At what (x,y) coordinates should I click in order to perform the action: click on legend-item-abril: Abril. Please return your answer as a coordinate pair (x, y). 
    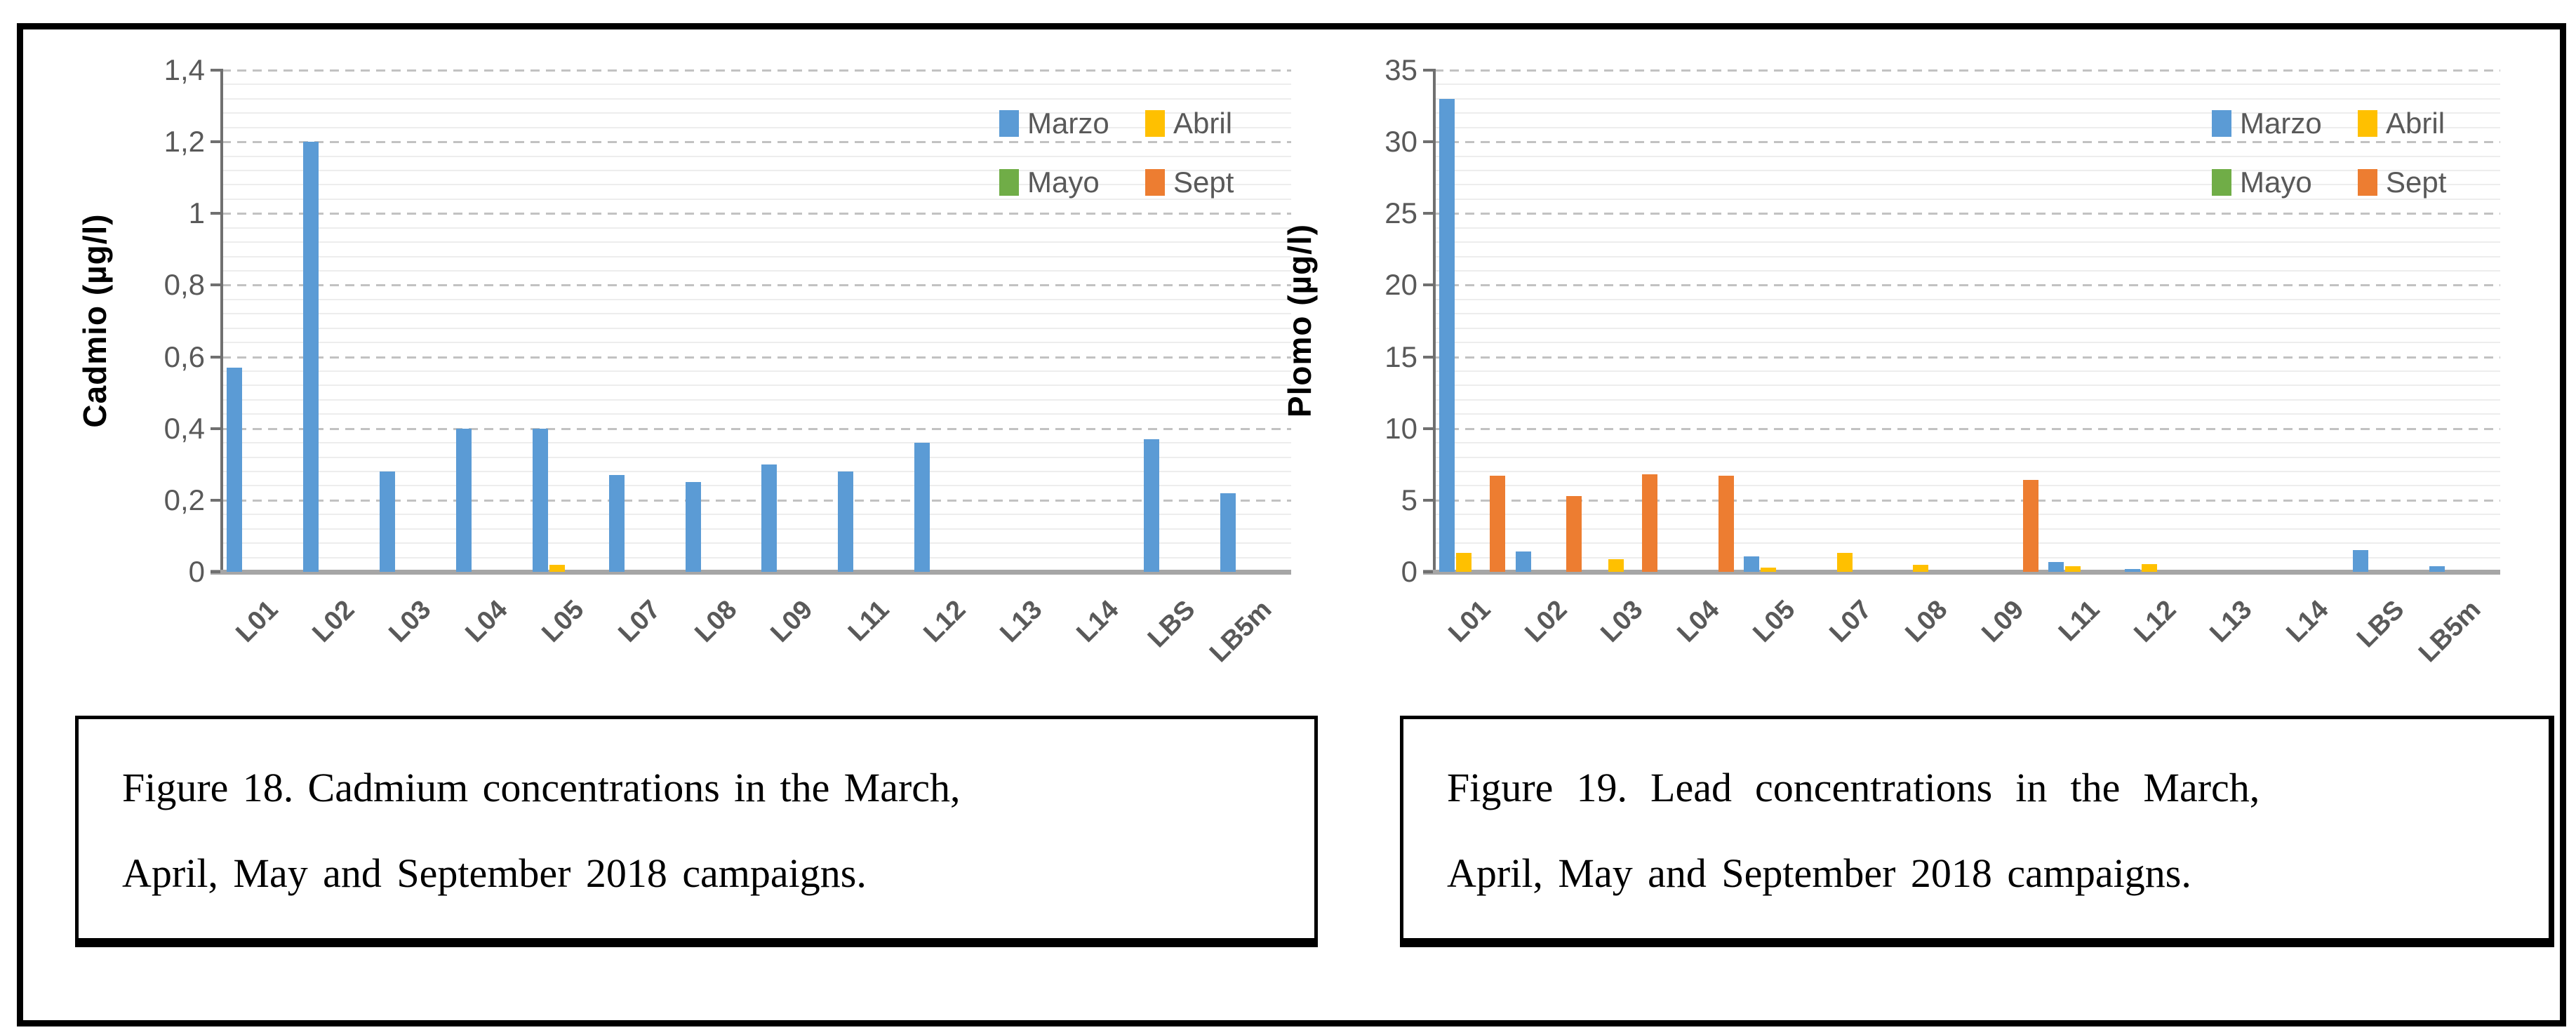
    Looking at the image, I should click on (1229, 123).